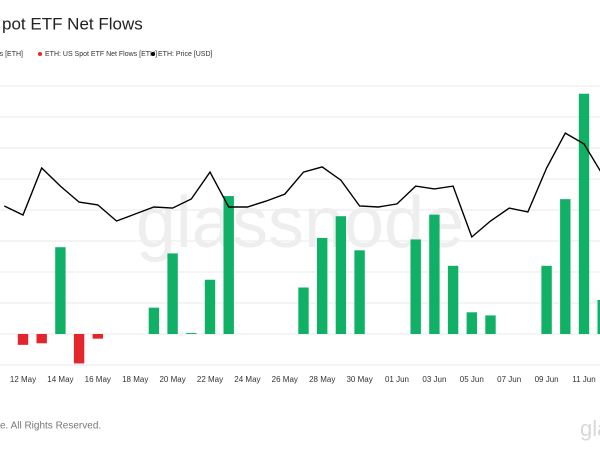  What do you see at coordinates (50, 426) in the screenshot?
I see `copyright: e. All Rights Reserved.` at bounding box center [50, 426].